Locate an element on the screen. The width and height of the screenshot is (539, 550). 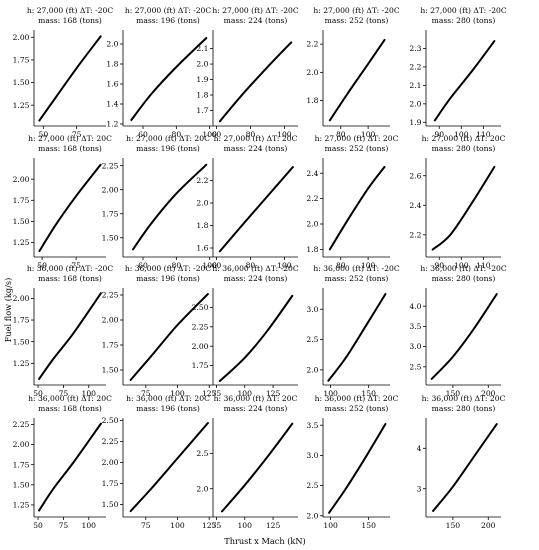
y-tick-label: 1.8 is located at coordinates (312, 249).